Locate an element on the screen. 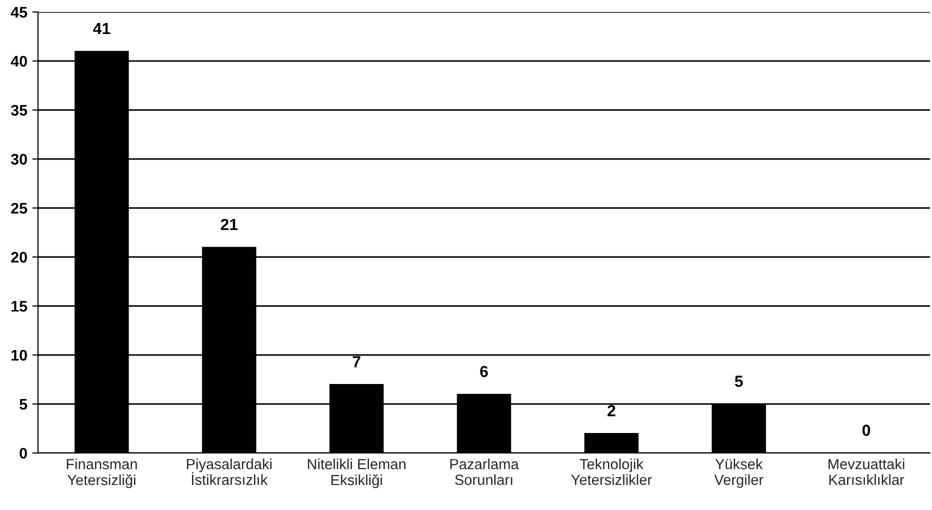  x-tick-label: Finansman Yetersizliği is located at coordinates (101, 473).